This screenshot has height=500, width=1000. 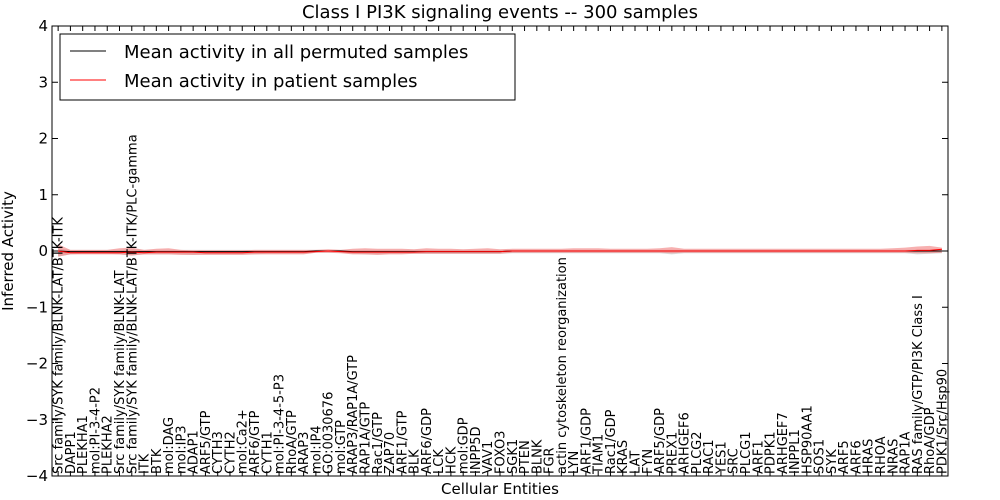 What do you see at coordinates (500, 489) in the screenshot?
I see `x-axis-label: Cellular Entities` at bounding box center [500, 489].